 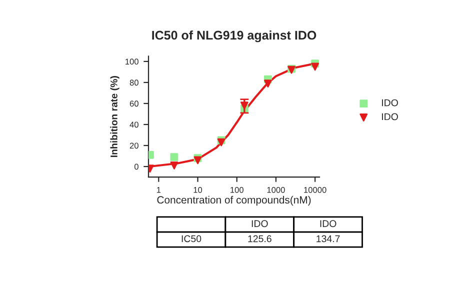 I want to click on y-tick-label: 0, so click(x=136, y=167).